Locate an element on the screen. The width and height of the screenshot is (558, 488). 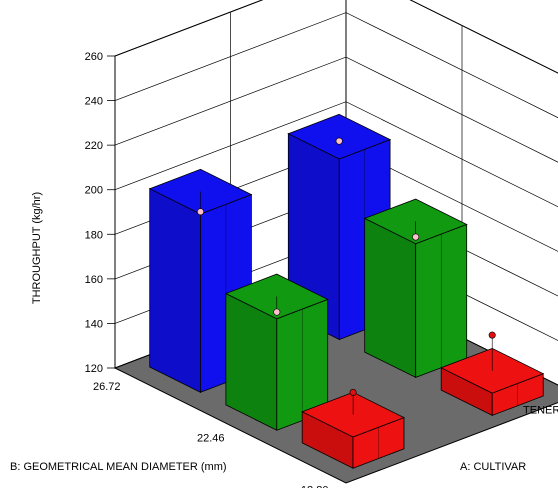
z-tick-label: 240 is located at coordinates (94, 102).